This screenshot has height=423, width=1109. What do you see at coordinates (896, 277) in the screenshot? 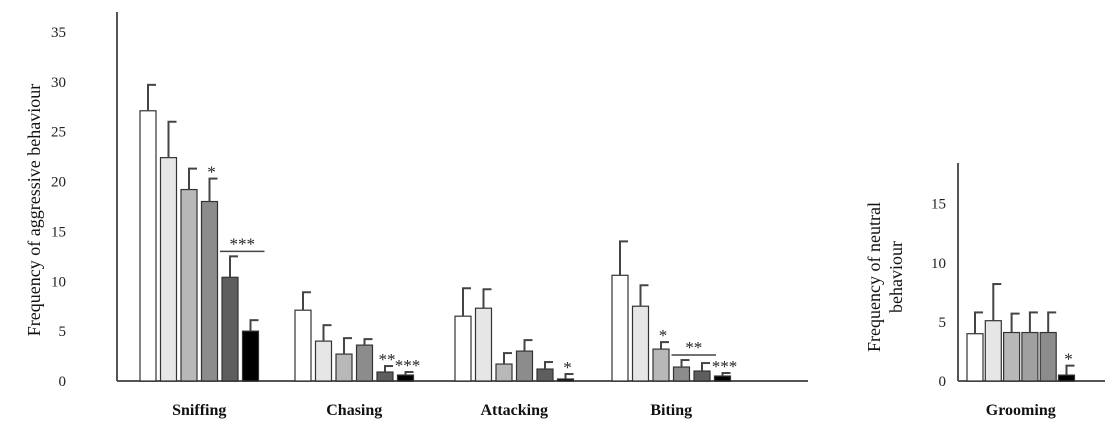
I see `y-axis-title-line: behaviour` at bounding box center [896, 277].